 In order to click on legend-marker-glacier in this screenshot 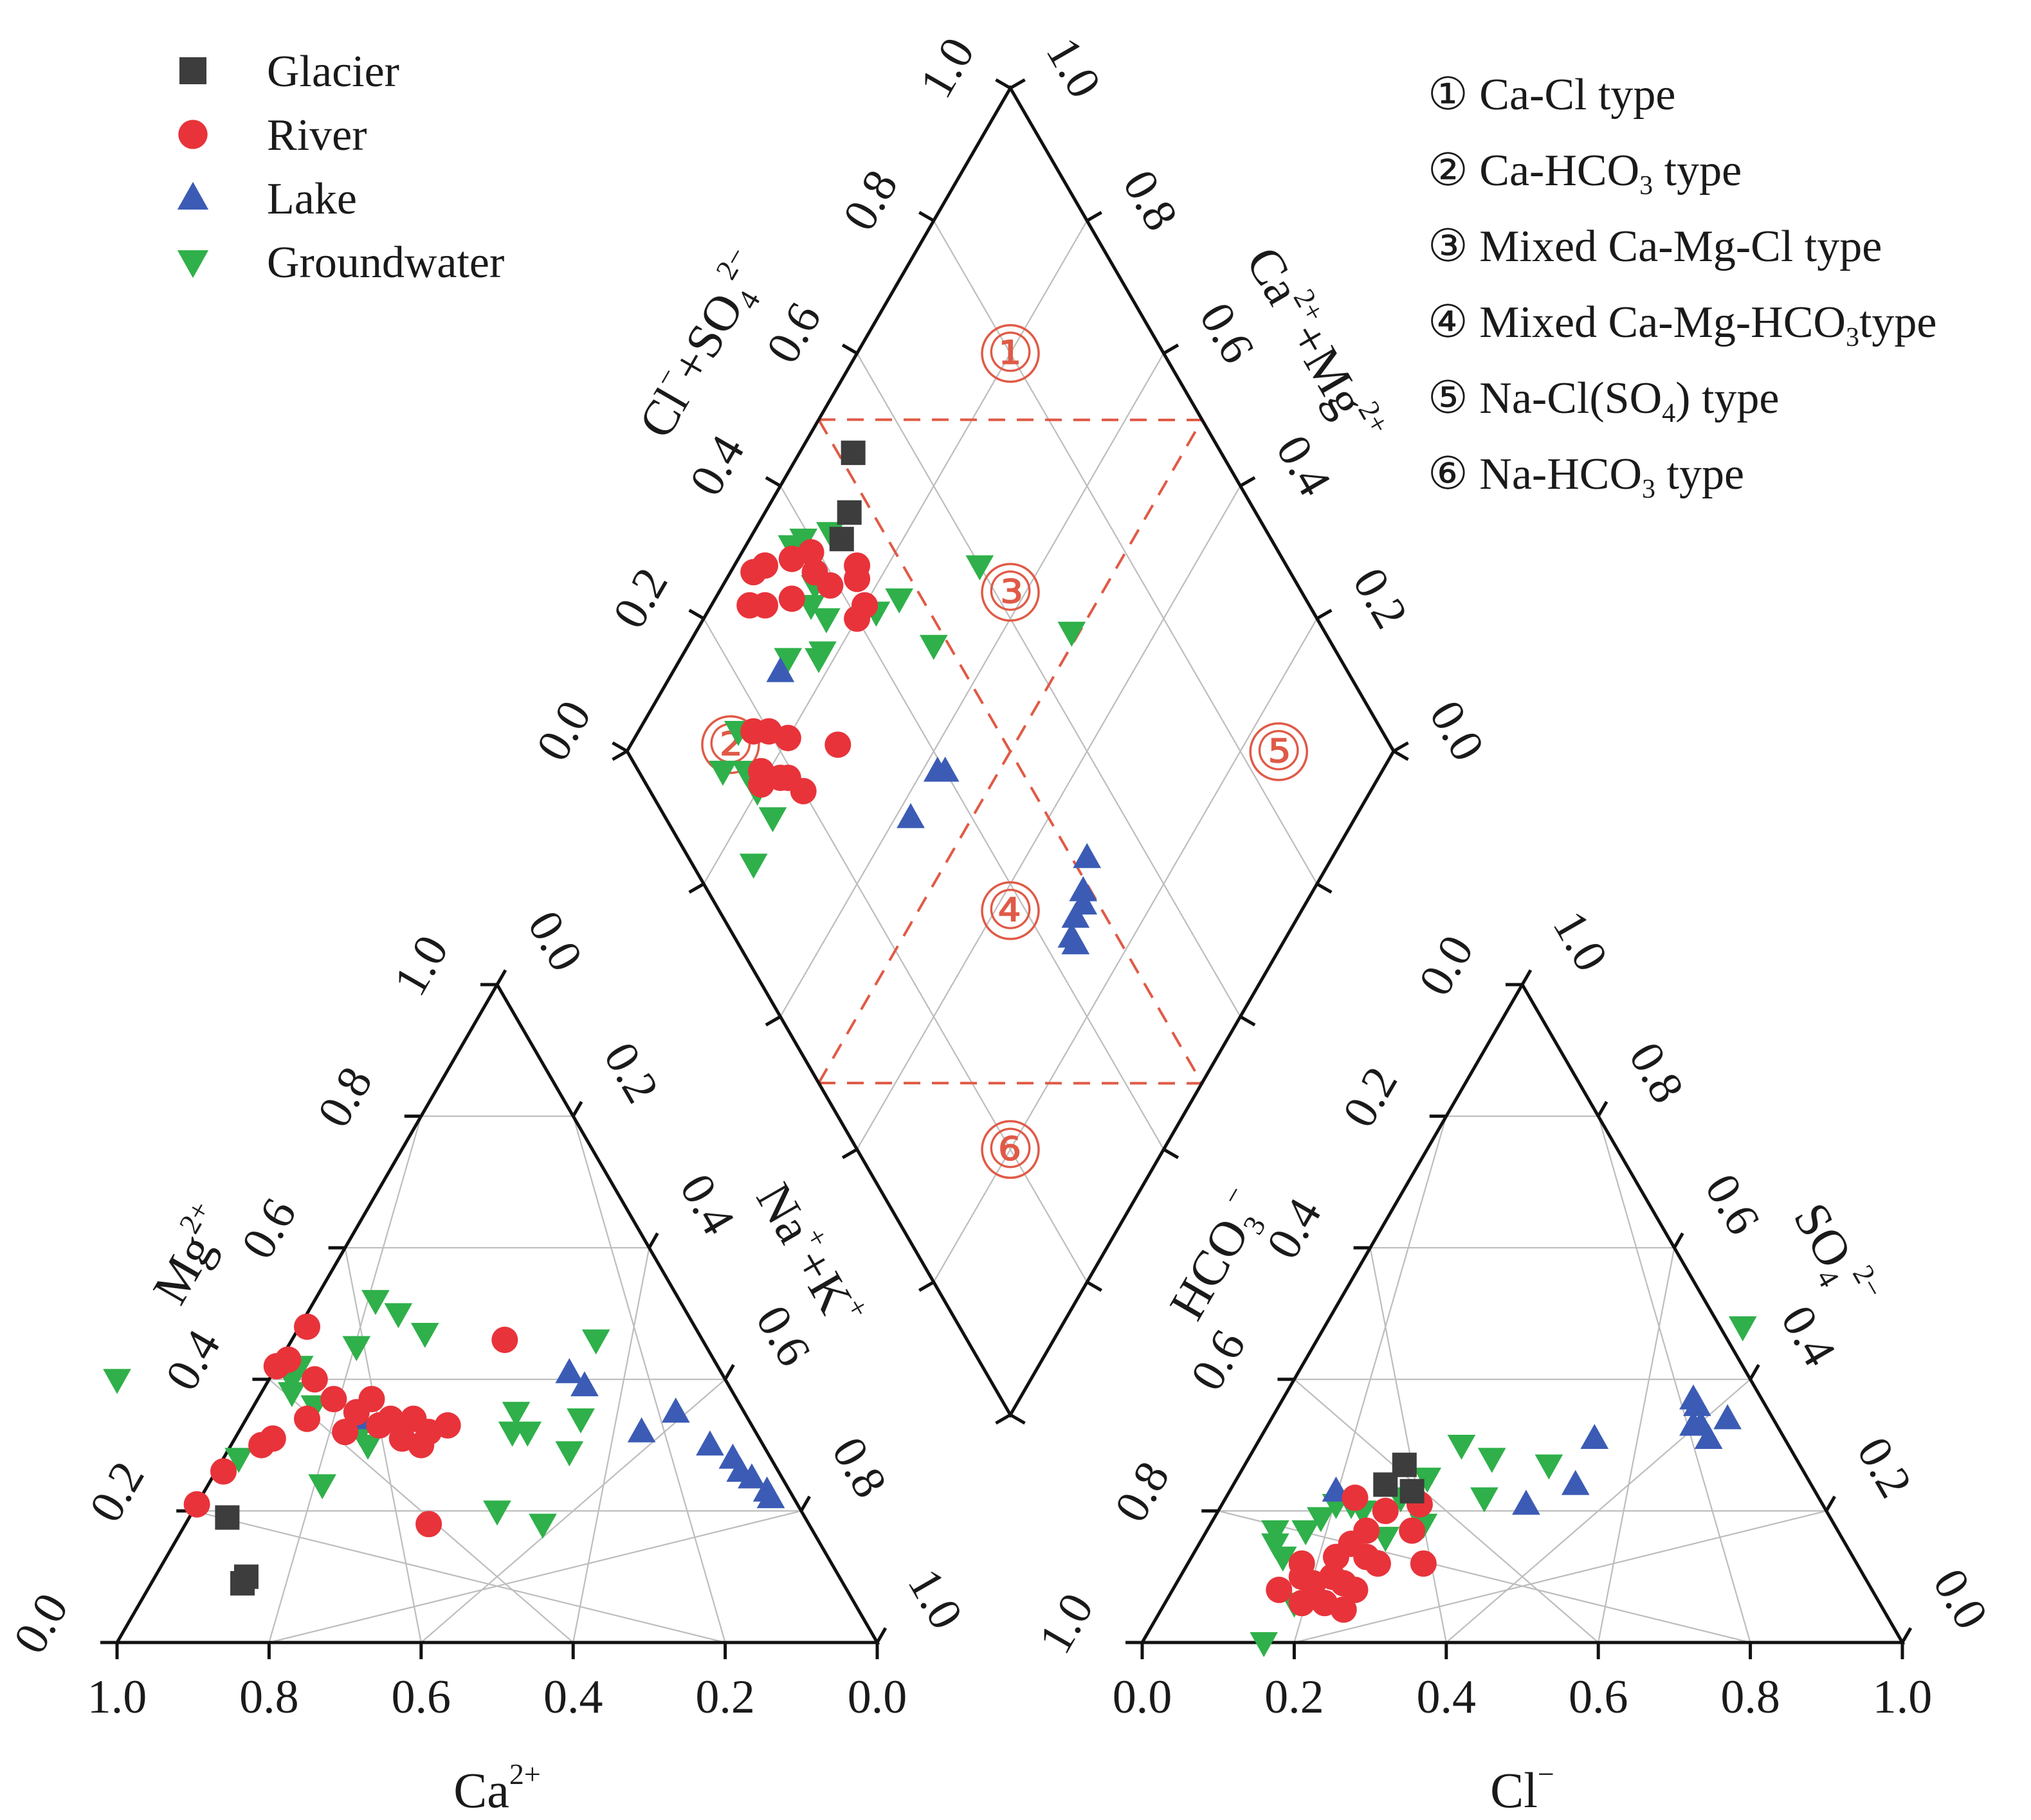, I will do `click(192, 70)`.